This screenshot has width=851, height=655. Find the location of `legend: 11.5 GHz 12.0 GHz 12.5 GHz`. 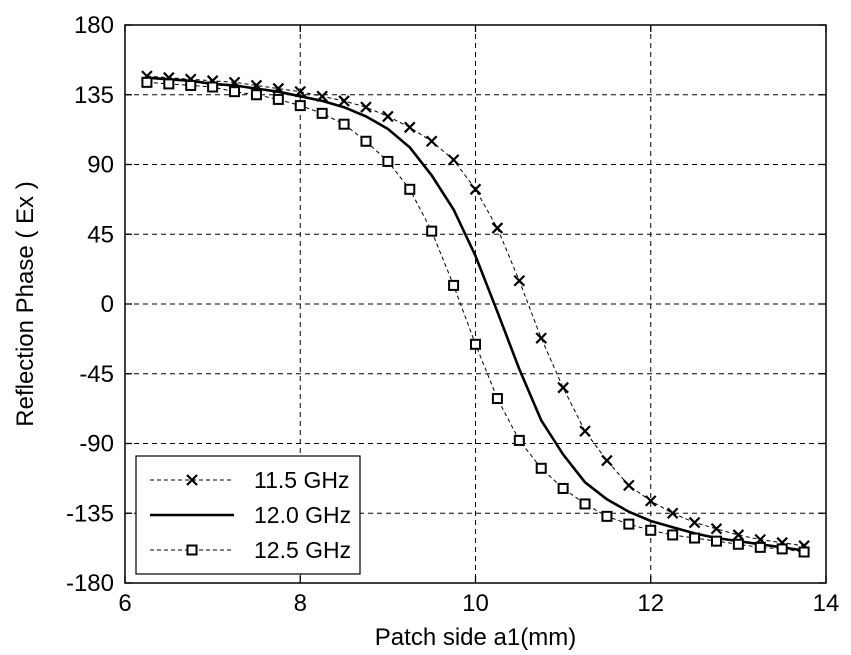

legend: 11.5 GHz 12.0 GHz 12.5 GHz is located at coordinates (248, 515).